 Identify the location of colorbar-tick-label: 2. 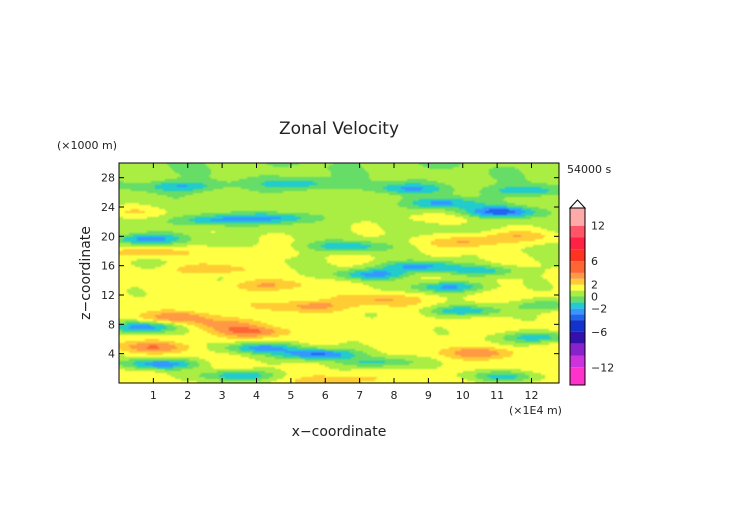
(594, 285).